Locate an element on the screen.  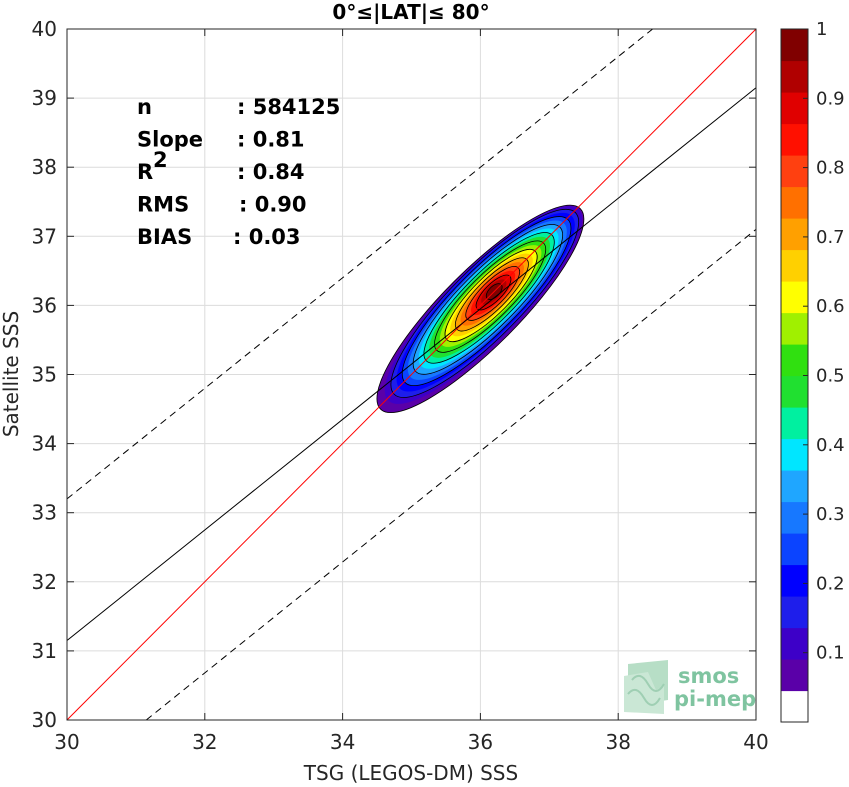
logo-text-pi-mep: pi-mep is located at coordinates (715, 699).